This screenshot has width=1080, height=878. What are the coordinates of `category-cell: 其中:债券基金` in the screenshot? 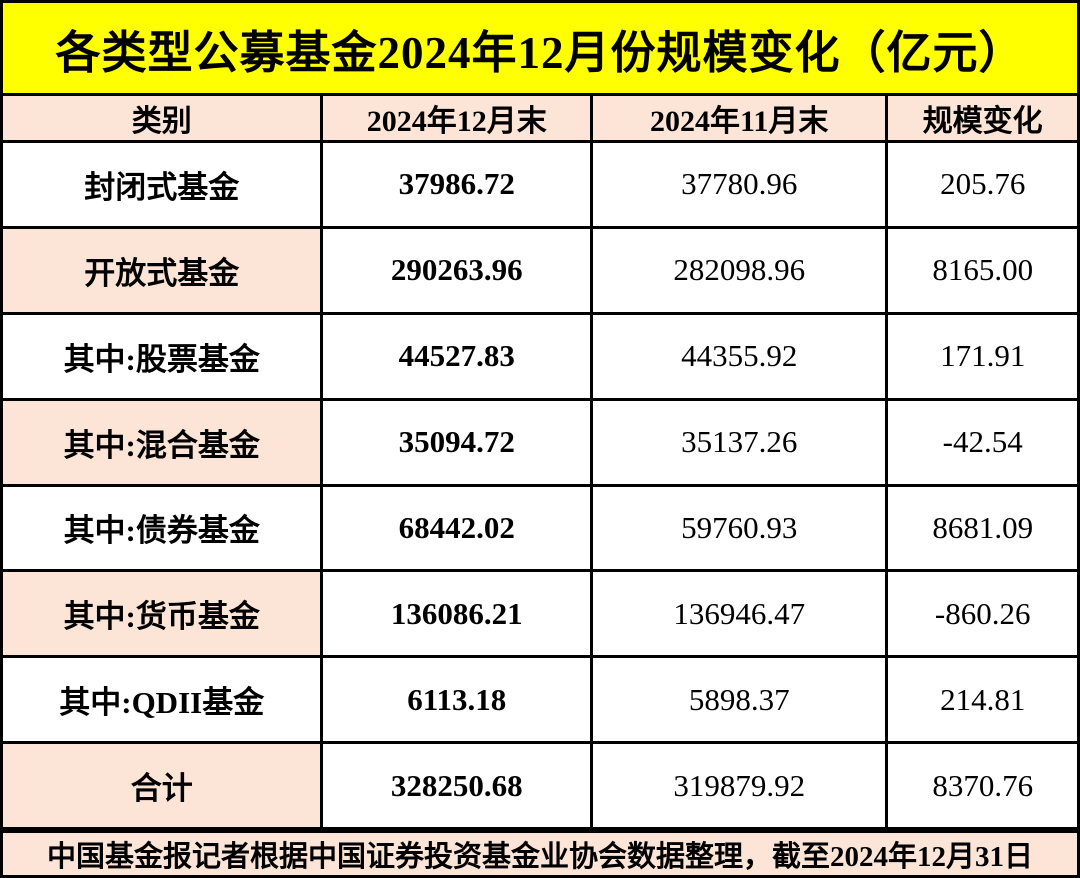 It's located at (163, 528).